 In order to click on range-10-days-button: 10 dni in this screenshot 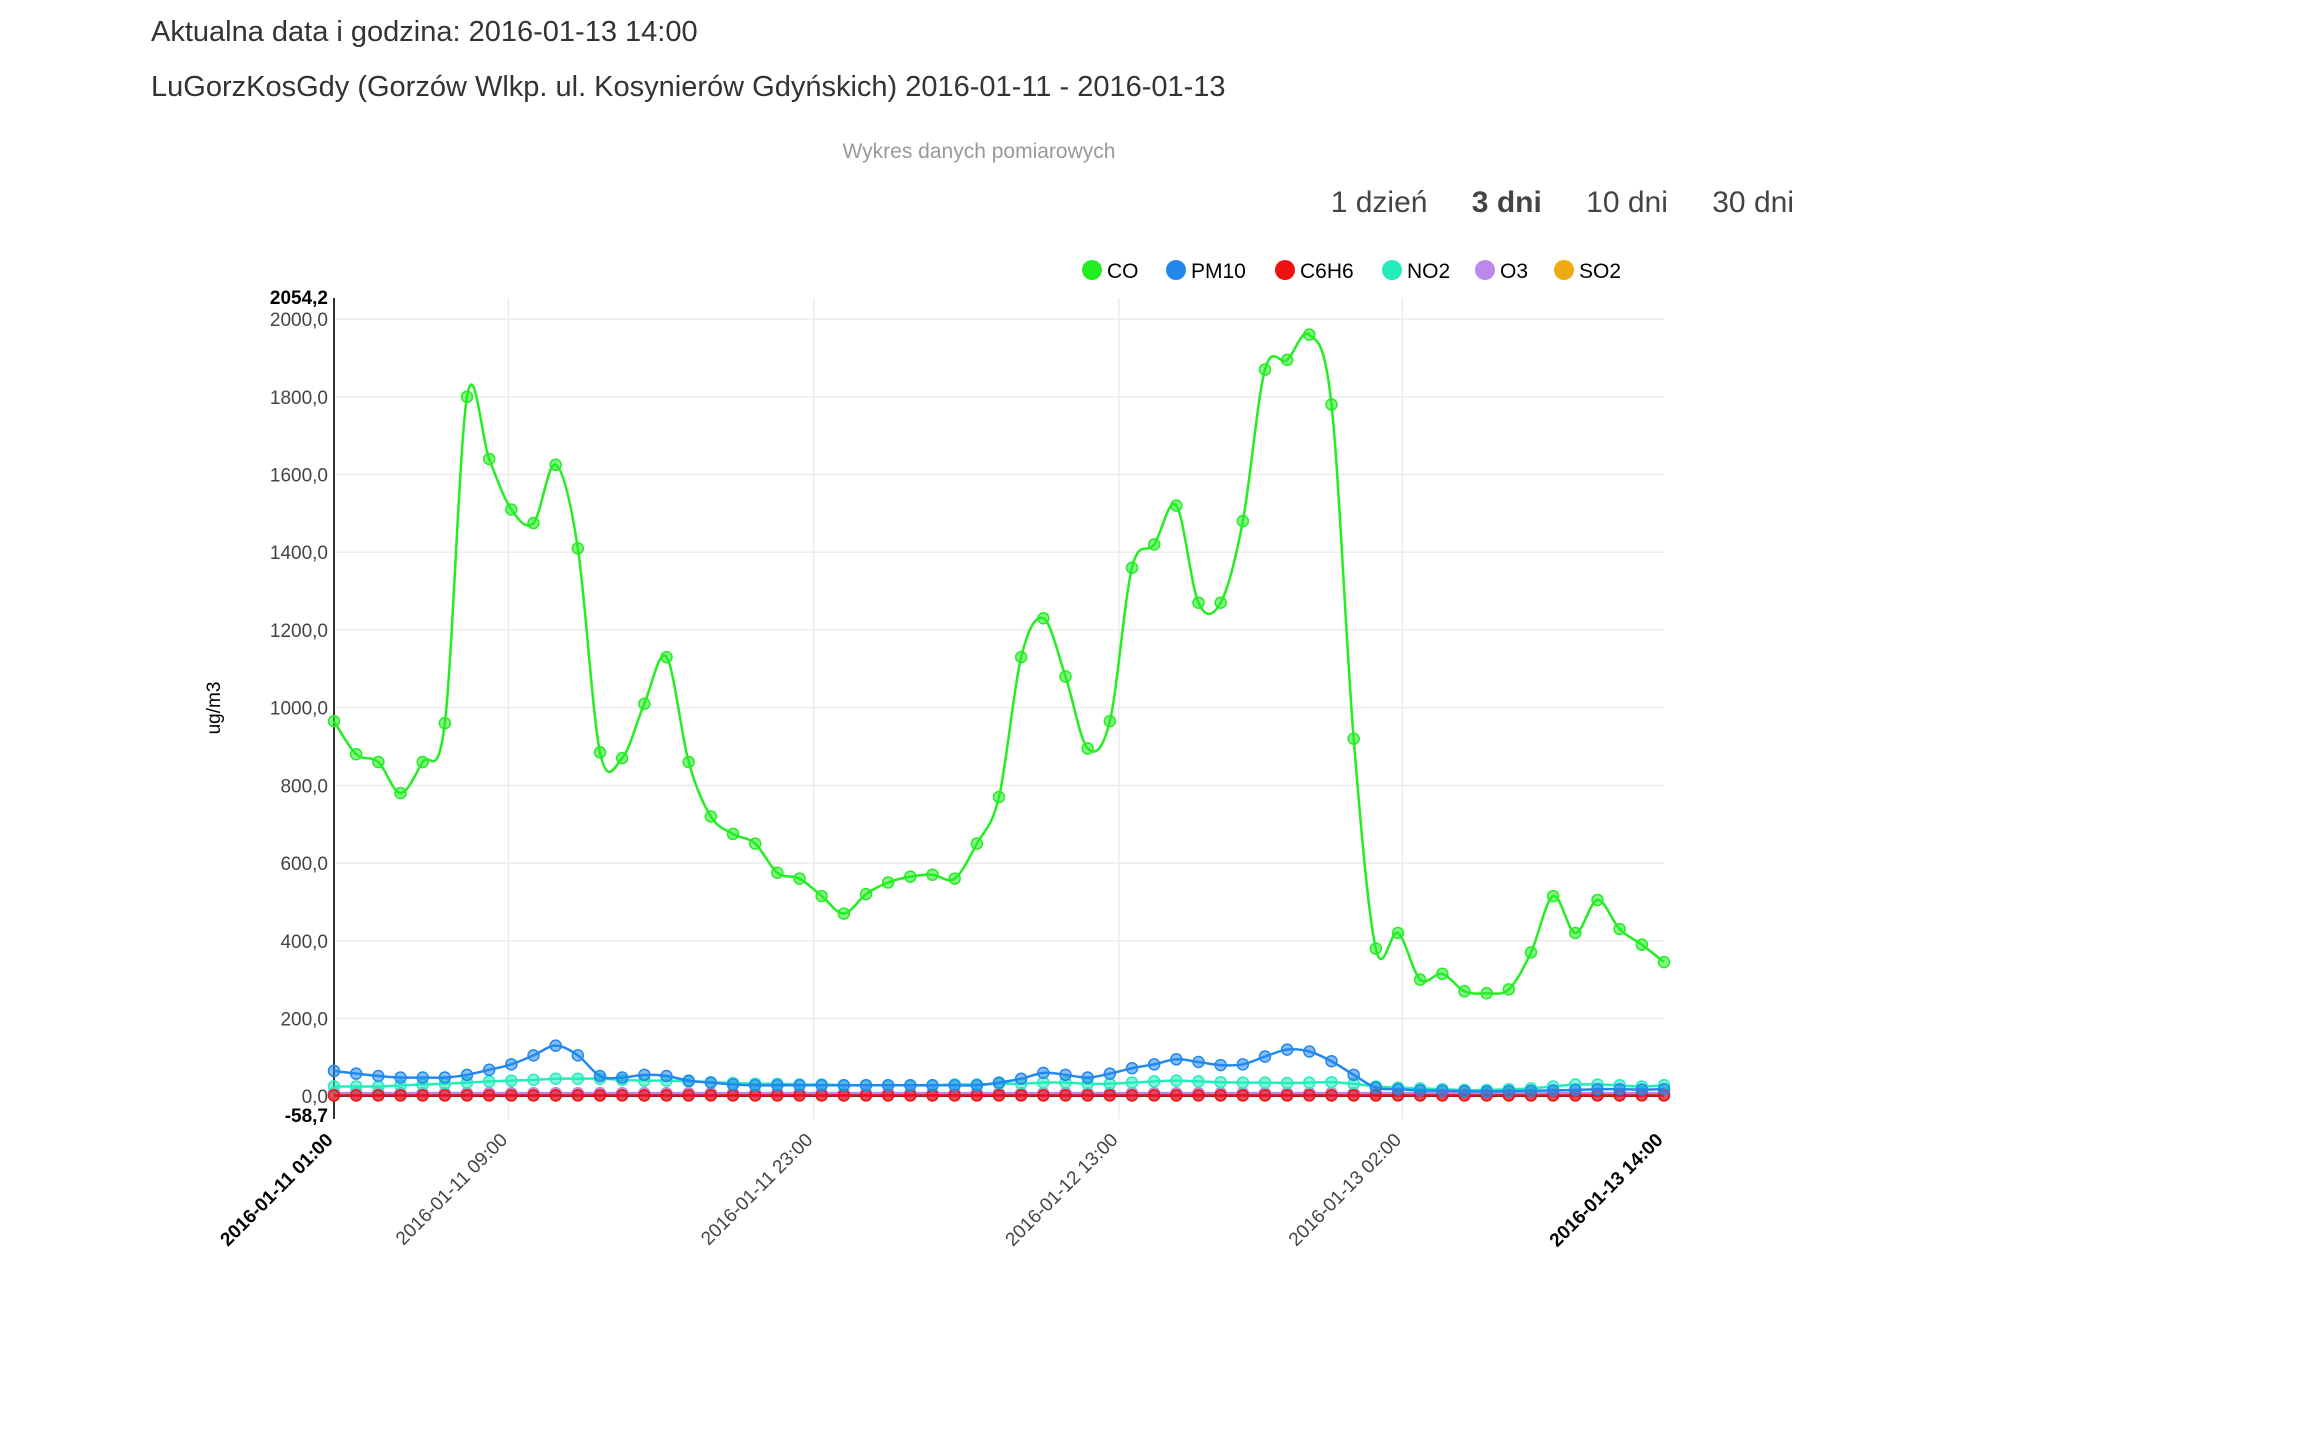, I will do `click(1627, 202)`.